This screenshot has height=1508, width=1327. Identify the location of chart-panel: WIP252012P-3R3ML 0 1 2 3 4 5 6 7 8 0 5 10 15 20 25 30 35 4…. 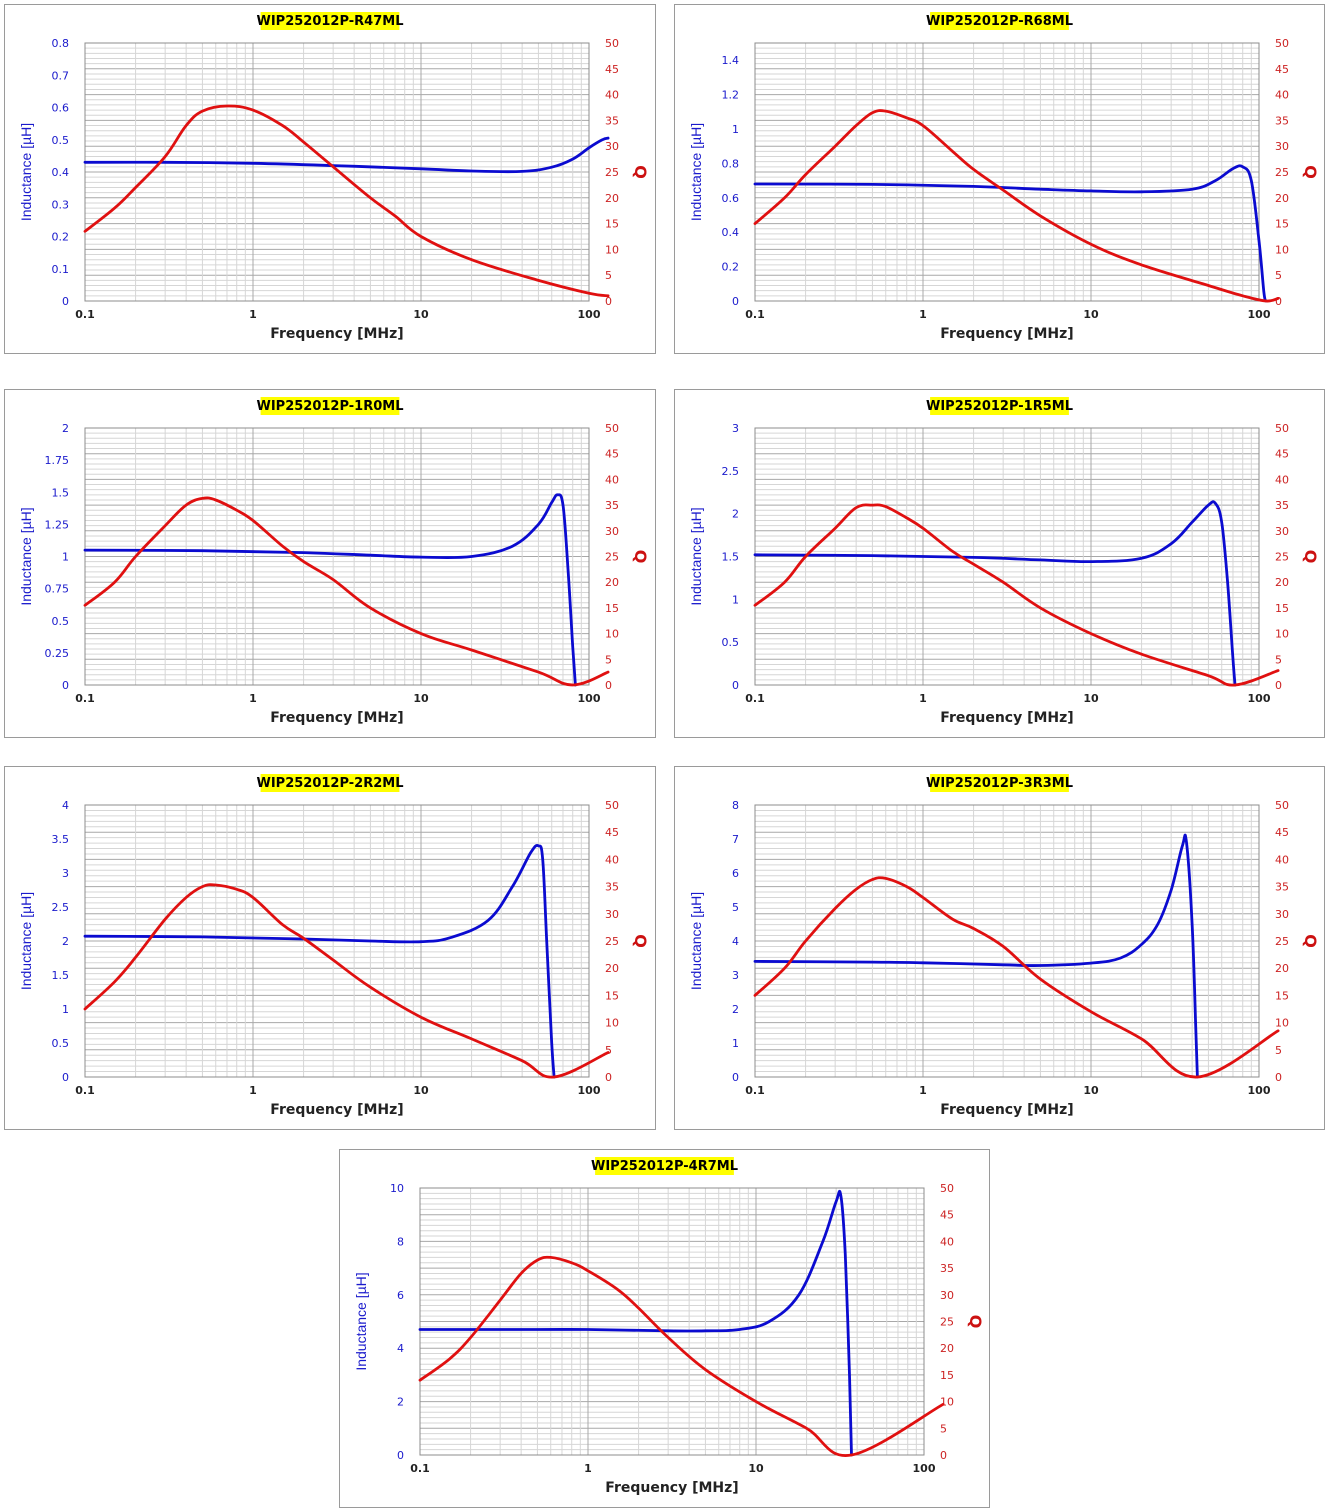
(999, 948).